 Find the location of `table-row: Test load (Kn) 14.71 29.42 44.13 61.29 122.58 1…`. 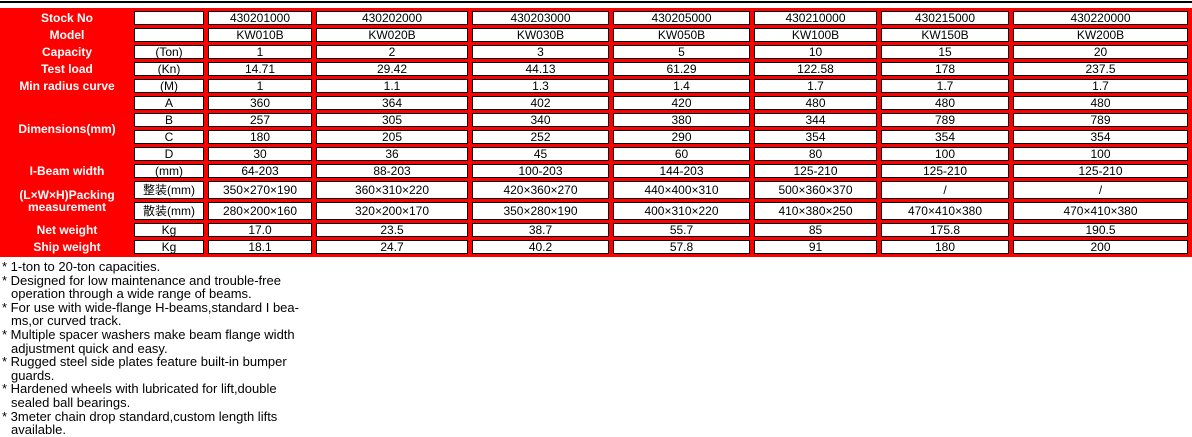

table-row: Test load (Kn) 14.71 29.42 44.13 61.29 122.58 1… is located at coordinates (596, 69).